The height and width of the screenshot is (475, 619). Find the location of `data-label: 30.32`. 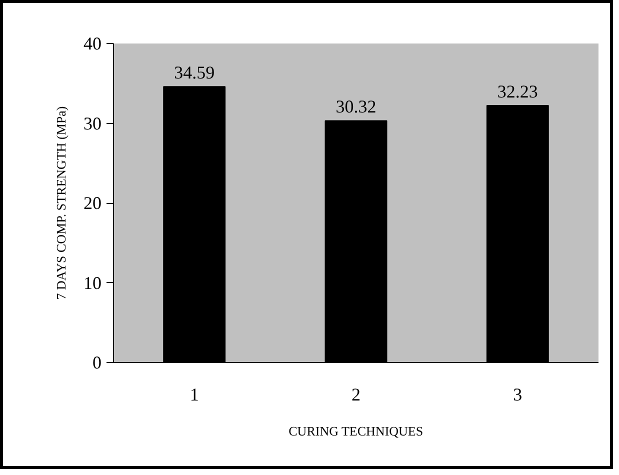

data-label: 30.32 is located at coordinates (356, 106).